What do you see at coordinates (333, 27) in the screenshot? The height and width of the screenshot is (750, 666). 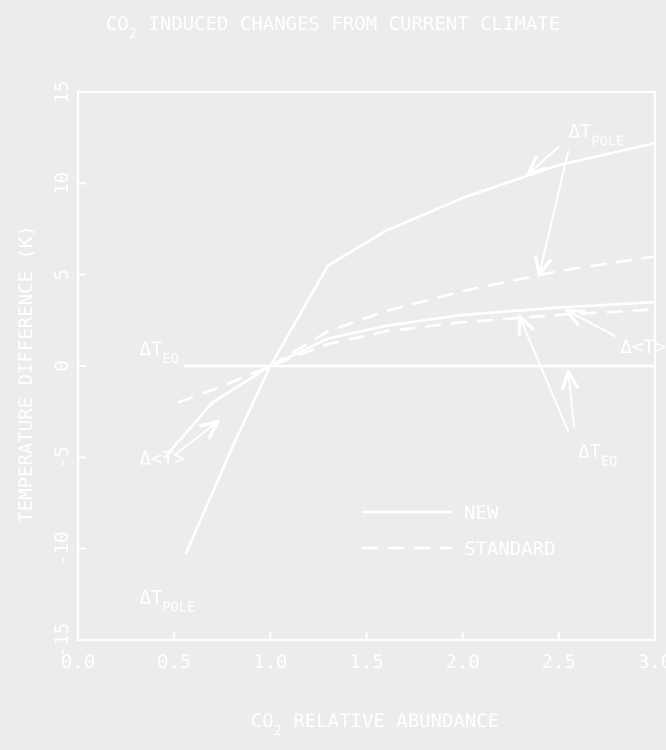 I see `chart-title: CO2 INDUCED CHANGES FROM CURRENT CLIMATE` at bounding box center [333, 27].